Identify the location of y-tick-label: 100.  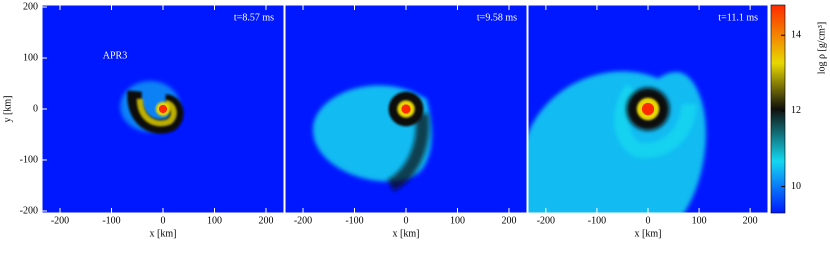
(30, 57).